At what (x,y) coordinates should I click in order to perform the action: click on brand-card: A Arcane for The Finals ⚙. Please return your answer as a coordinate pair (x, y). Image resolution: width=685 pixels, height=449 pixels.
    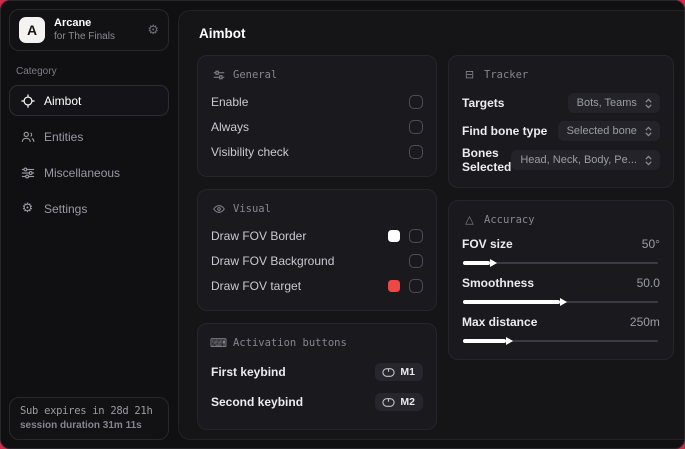
    Looking at the image, I should click on (89, 30).